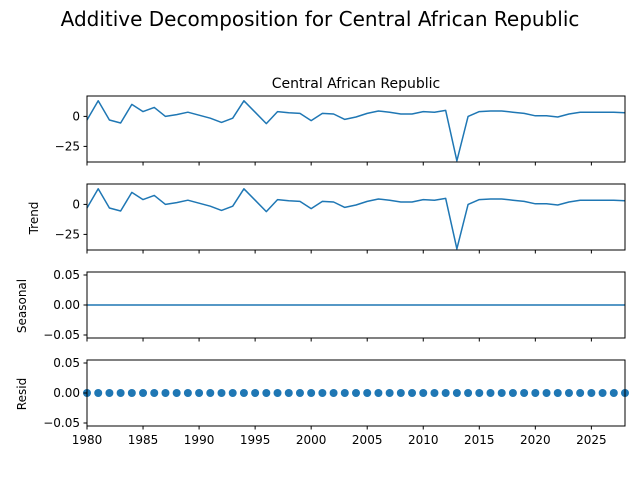 This screenshot has width=640, height=480. I want to click on series-line-observed, so click(356, 131).